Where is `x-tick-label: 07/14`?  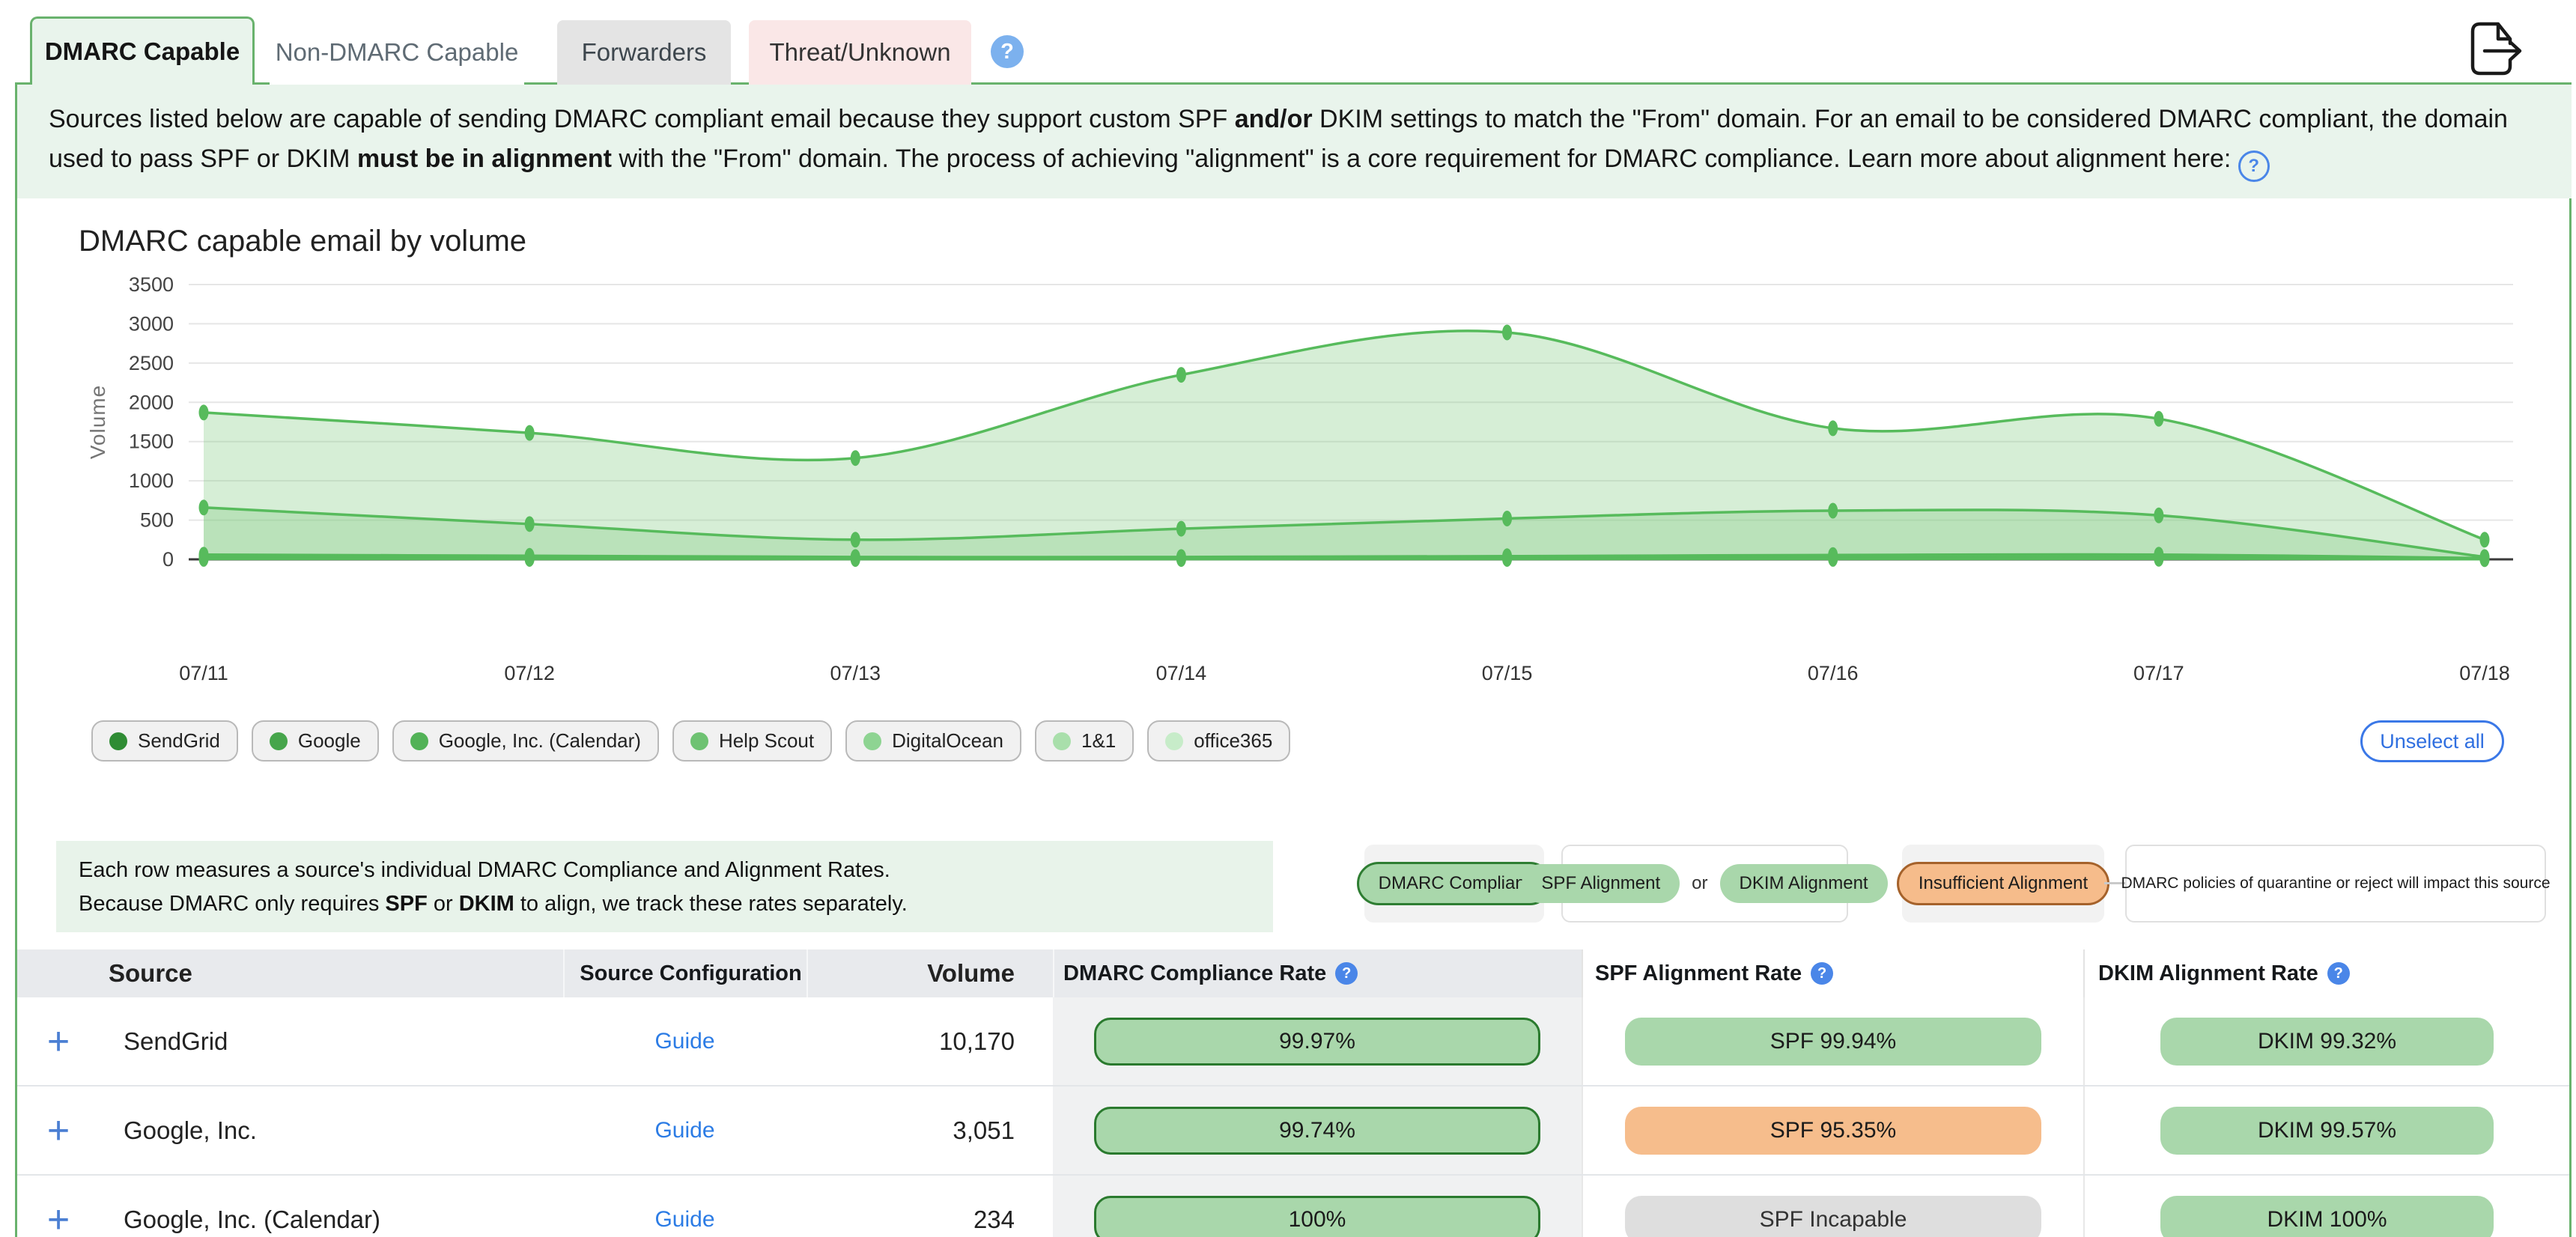 x-tick-label: 07/14 is located at coordinates (1181, 673).